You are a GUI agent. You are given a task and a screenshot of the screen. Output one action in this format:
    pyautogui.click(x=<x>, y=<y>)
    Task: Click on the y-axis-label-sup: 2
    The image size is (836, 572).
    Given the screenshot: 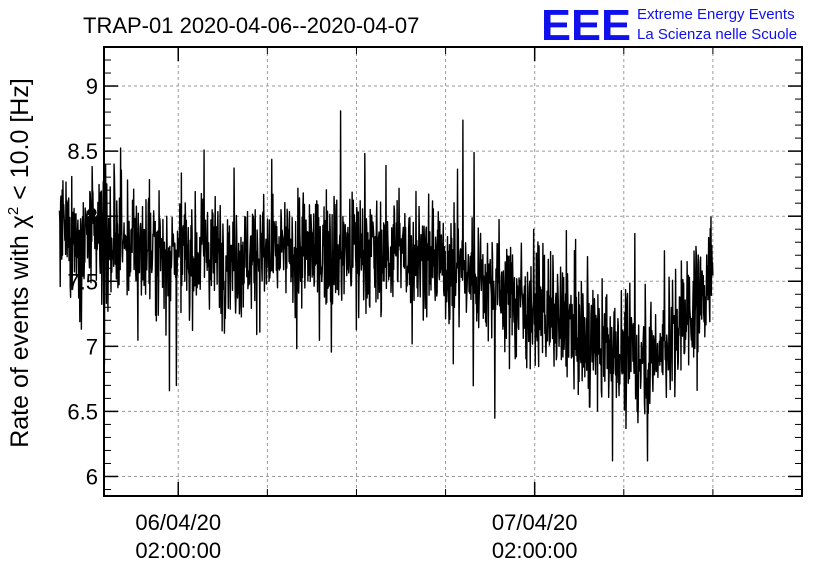 What is the action you would take?
    pyautogui.click(x=13, y=211)
    